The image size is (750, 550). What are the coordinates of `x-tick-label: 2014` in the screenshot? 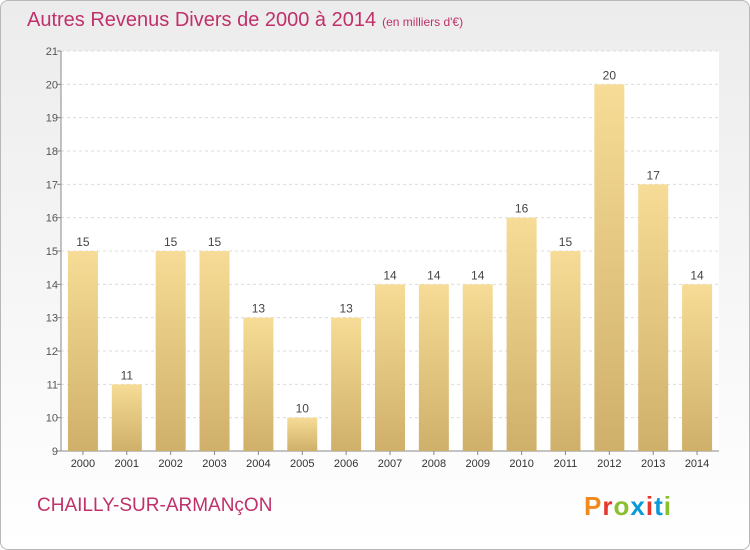 It's located at (697, 464).